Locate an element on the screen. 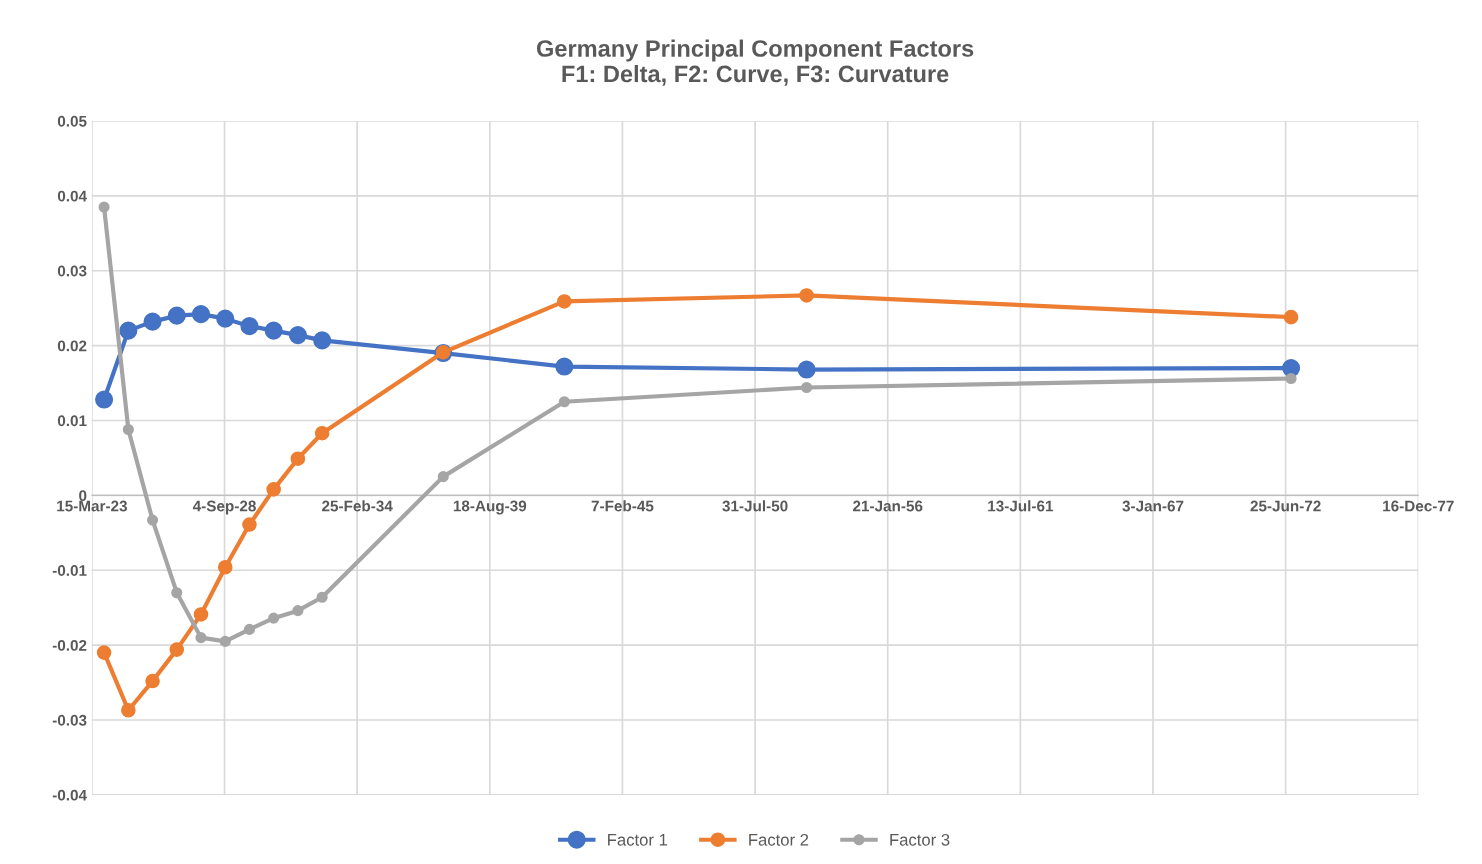 This screenshot has height=864, width=1482. legend-label: Factor 3 is located at coordinates (920, 839).